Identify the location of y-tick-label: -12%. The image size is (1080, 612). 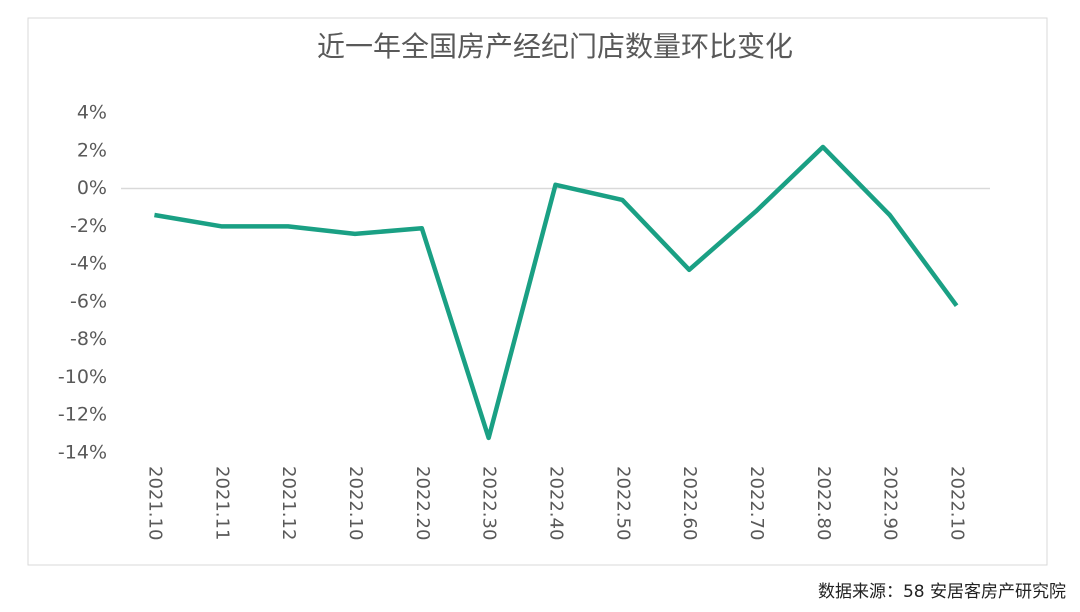
(82, 415).